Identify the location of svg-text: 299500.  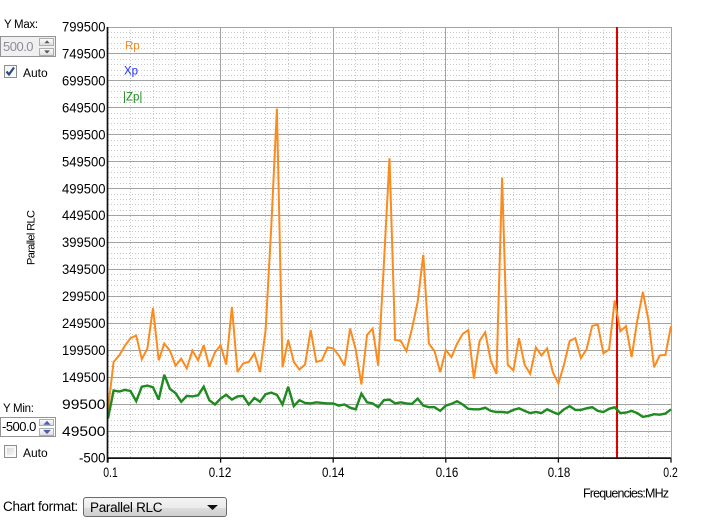
(84, 296).